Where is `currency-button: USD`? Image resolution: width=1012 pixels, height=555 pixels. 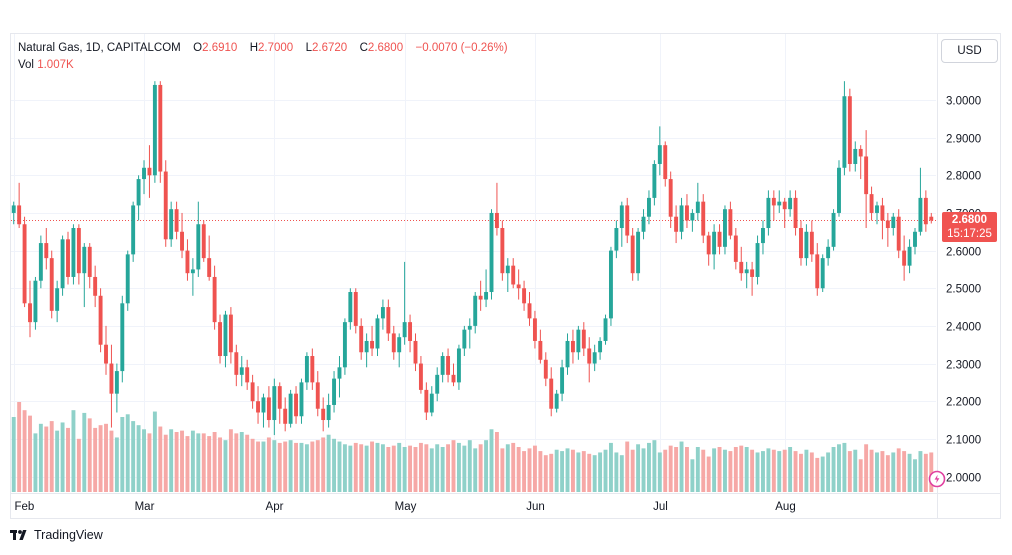 currency-button: USD is located at coordinates (969, 51).